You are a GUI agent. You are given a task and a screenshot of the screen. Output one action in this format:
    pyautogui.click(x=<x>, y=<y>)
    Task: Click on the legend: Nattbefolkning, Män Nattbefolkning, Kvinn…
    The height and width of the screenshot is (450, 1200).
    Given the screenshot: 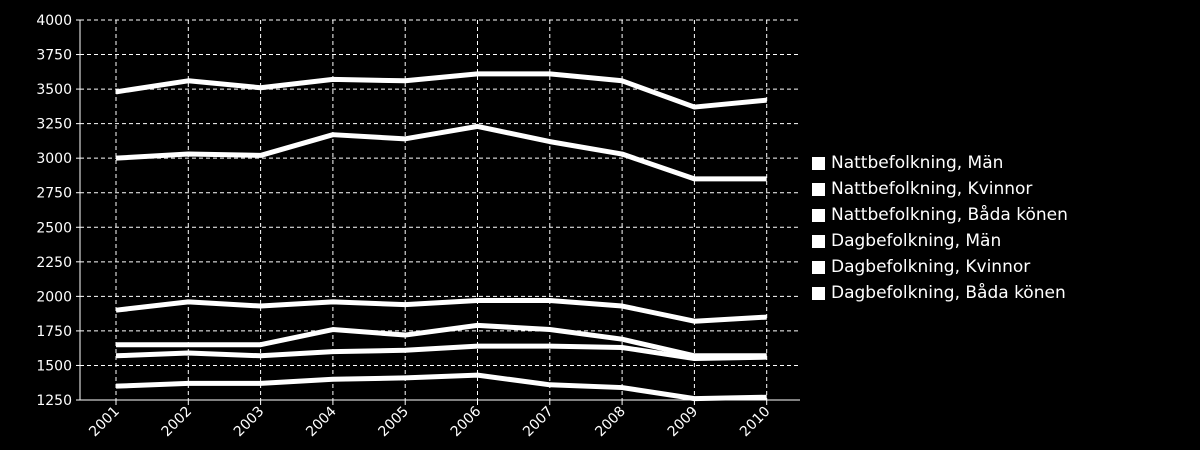 What is the action you would take?
    pyautogui.click(x=940, y=228)
    